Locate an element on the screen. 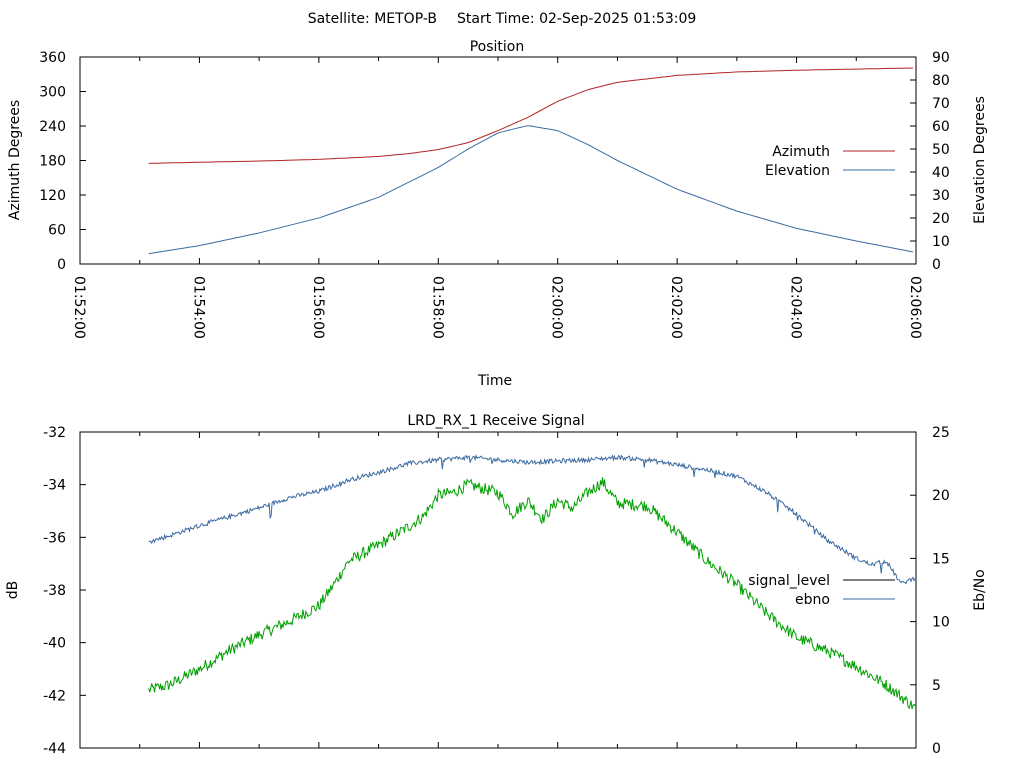 The image size is (1024, 768). y-tick-label: -38 is located at coordinates (54, 591).